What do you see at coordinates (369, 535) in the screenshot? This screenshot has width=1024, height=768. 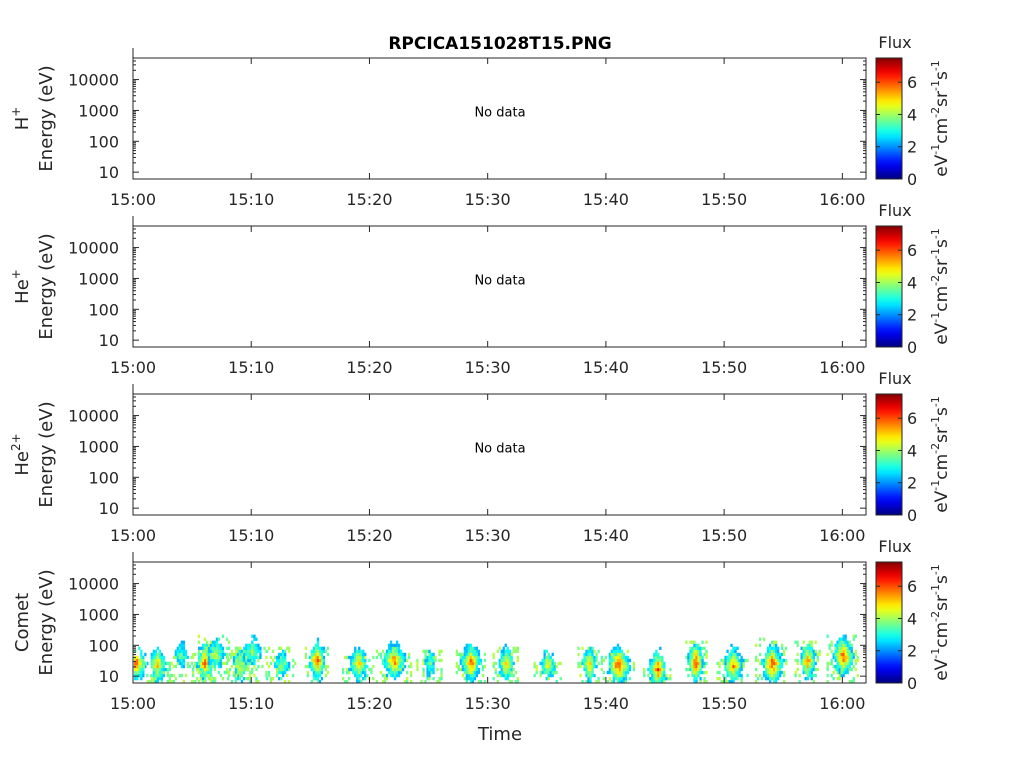 I see `x-tick-label: 15:20` at bounding box center [369, 535].